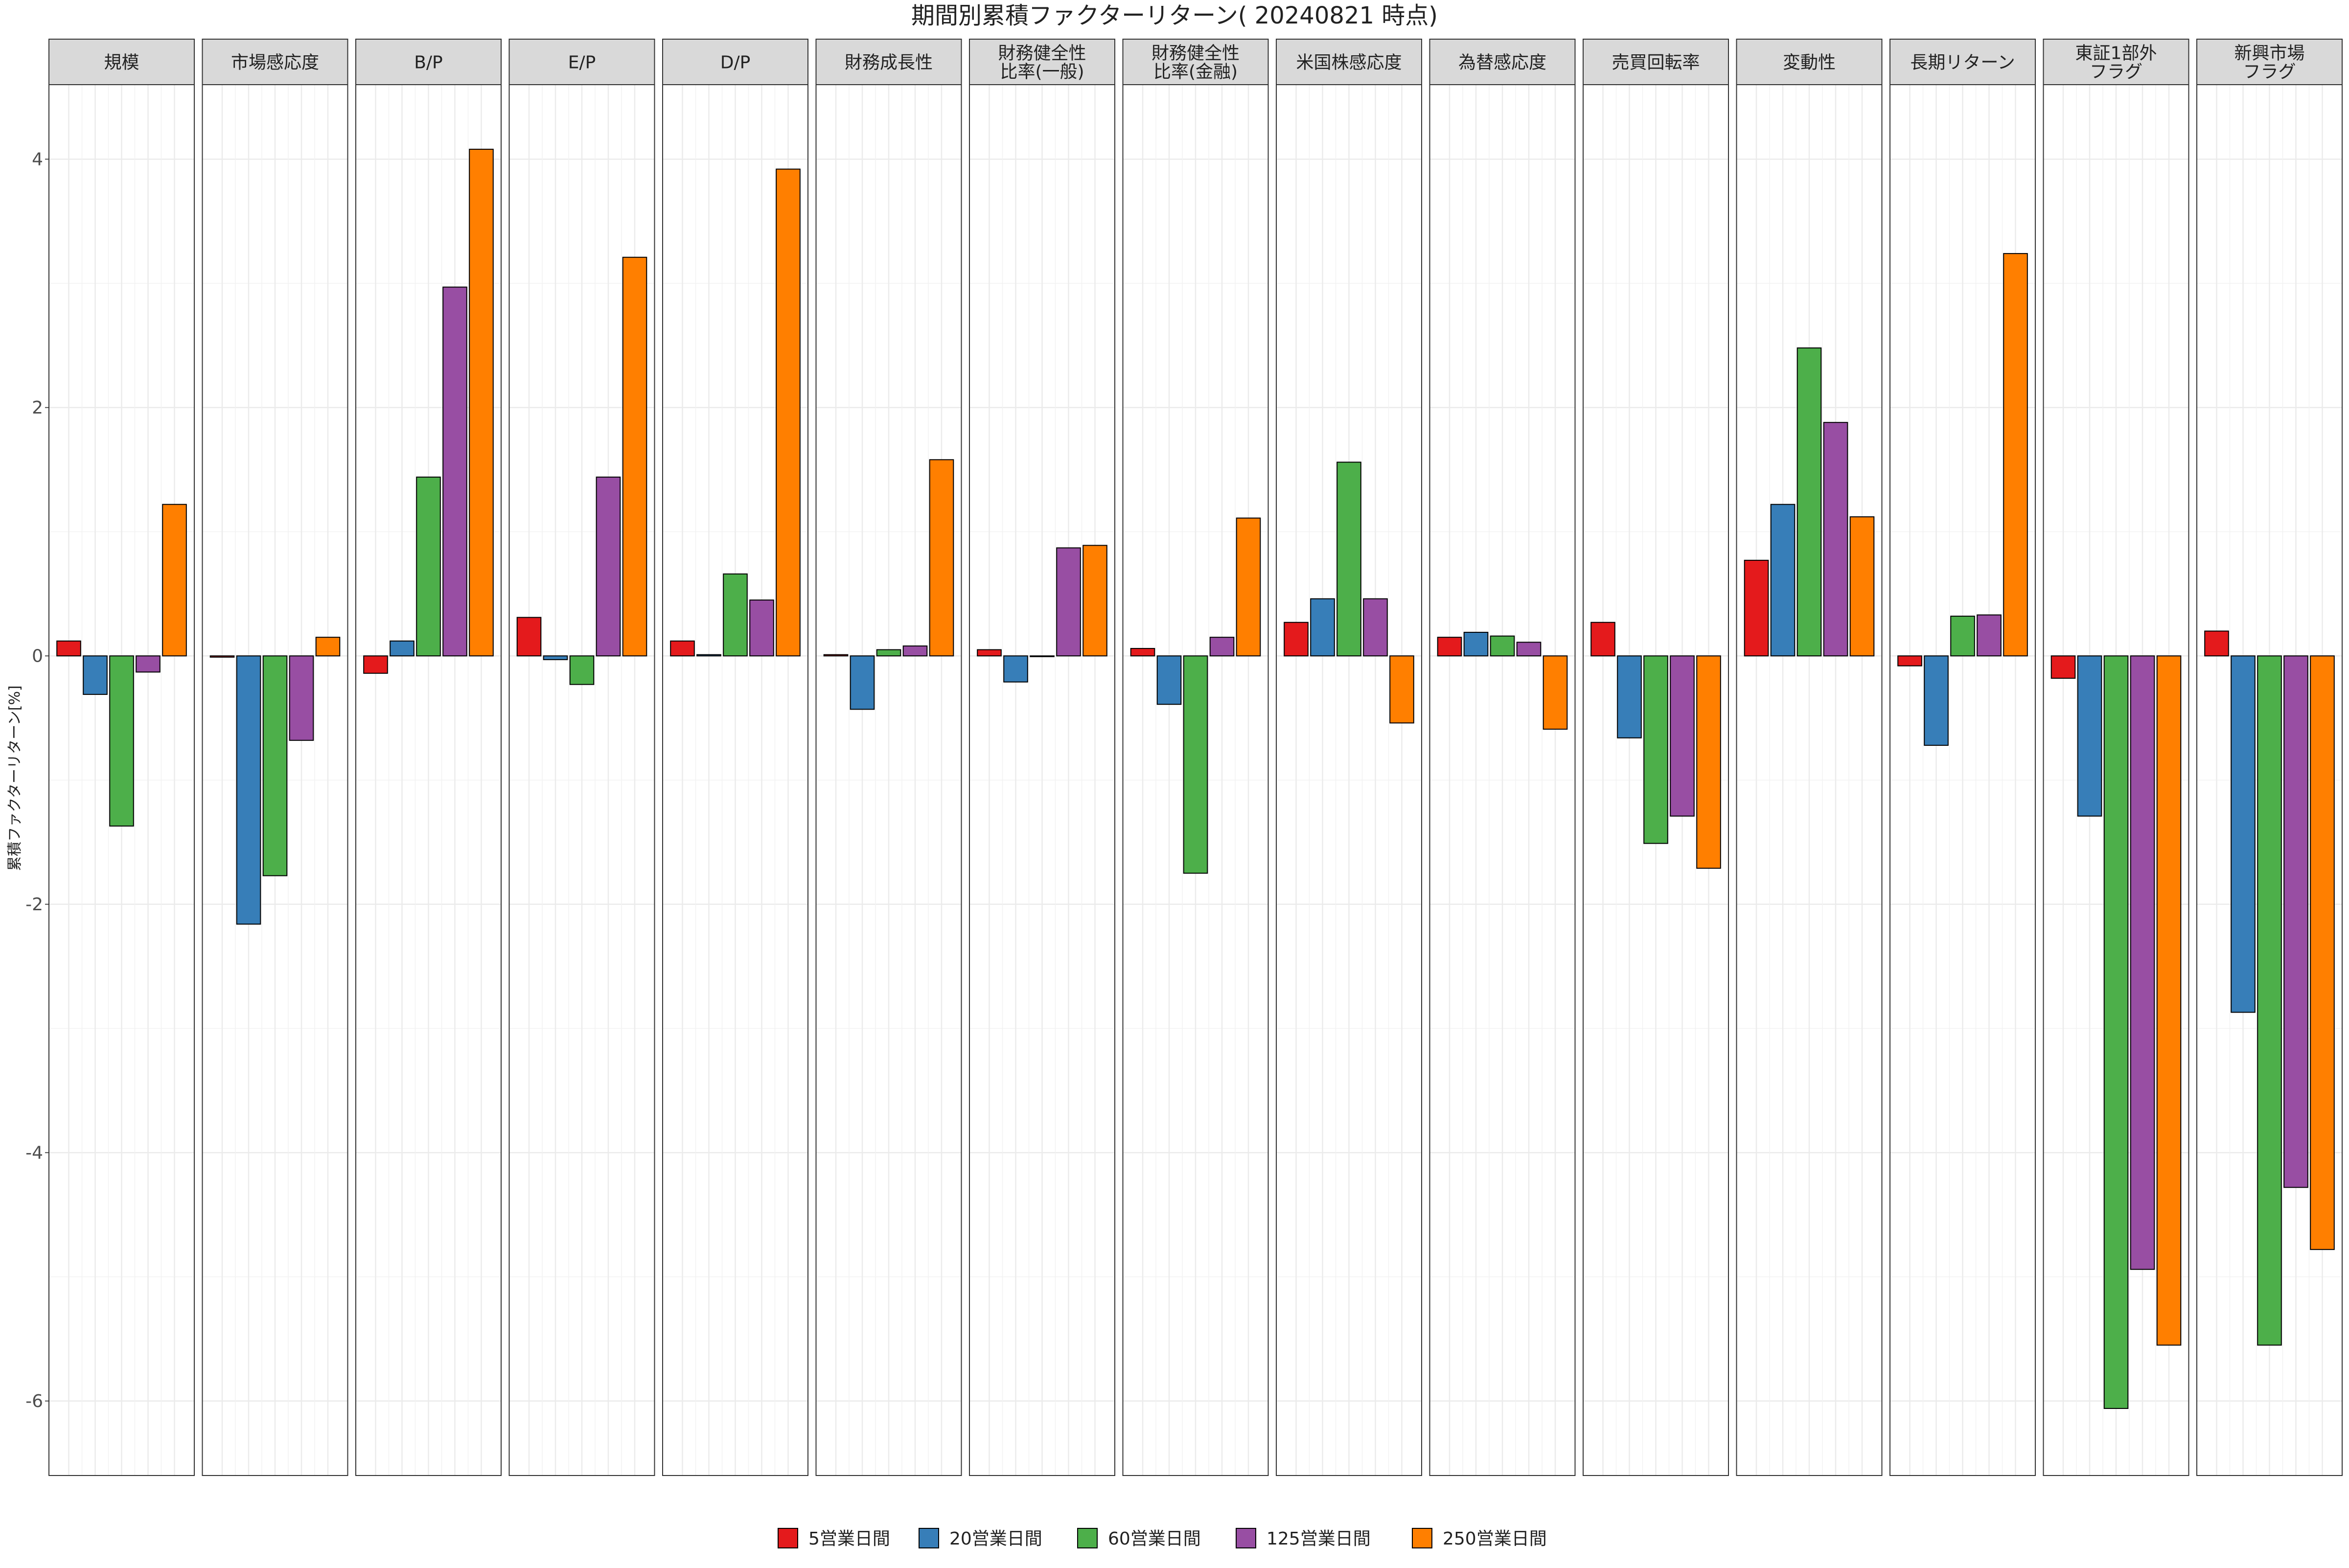 Image resolution: width=2349 pixels, height=1568 pixels. I want to click on y-axis-title: 累積ファクターリターン[%], so click(14, 778).